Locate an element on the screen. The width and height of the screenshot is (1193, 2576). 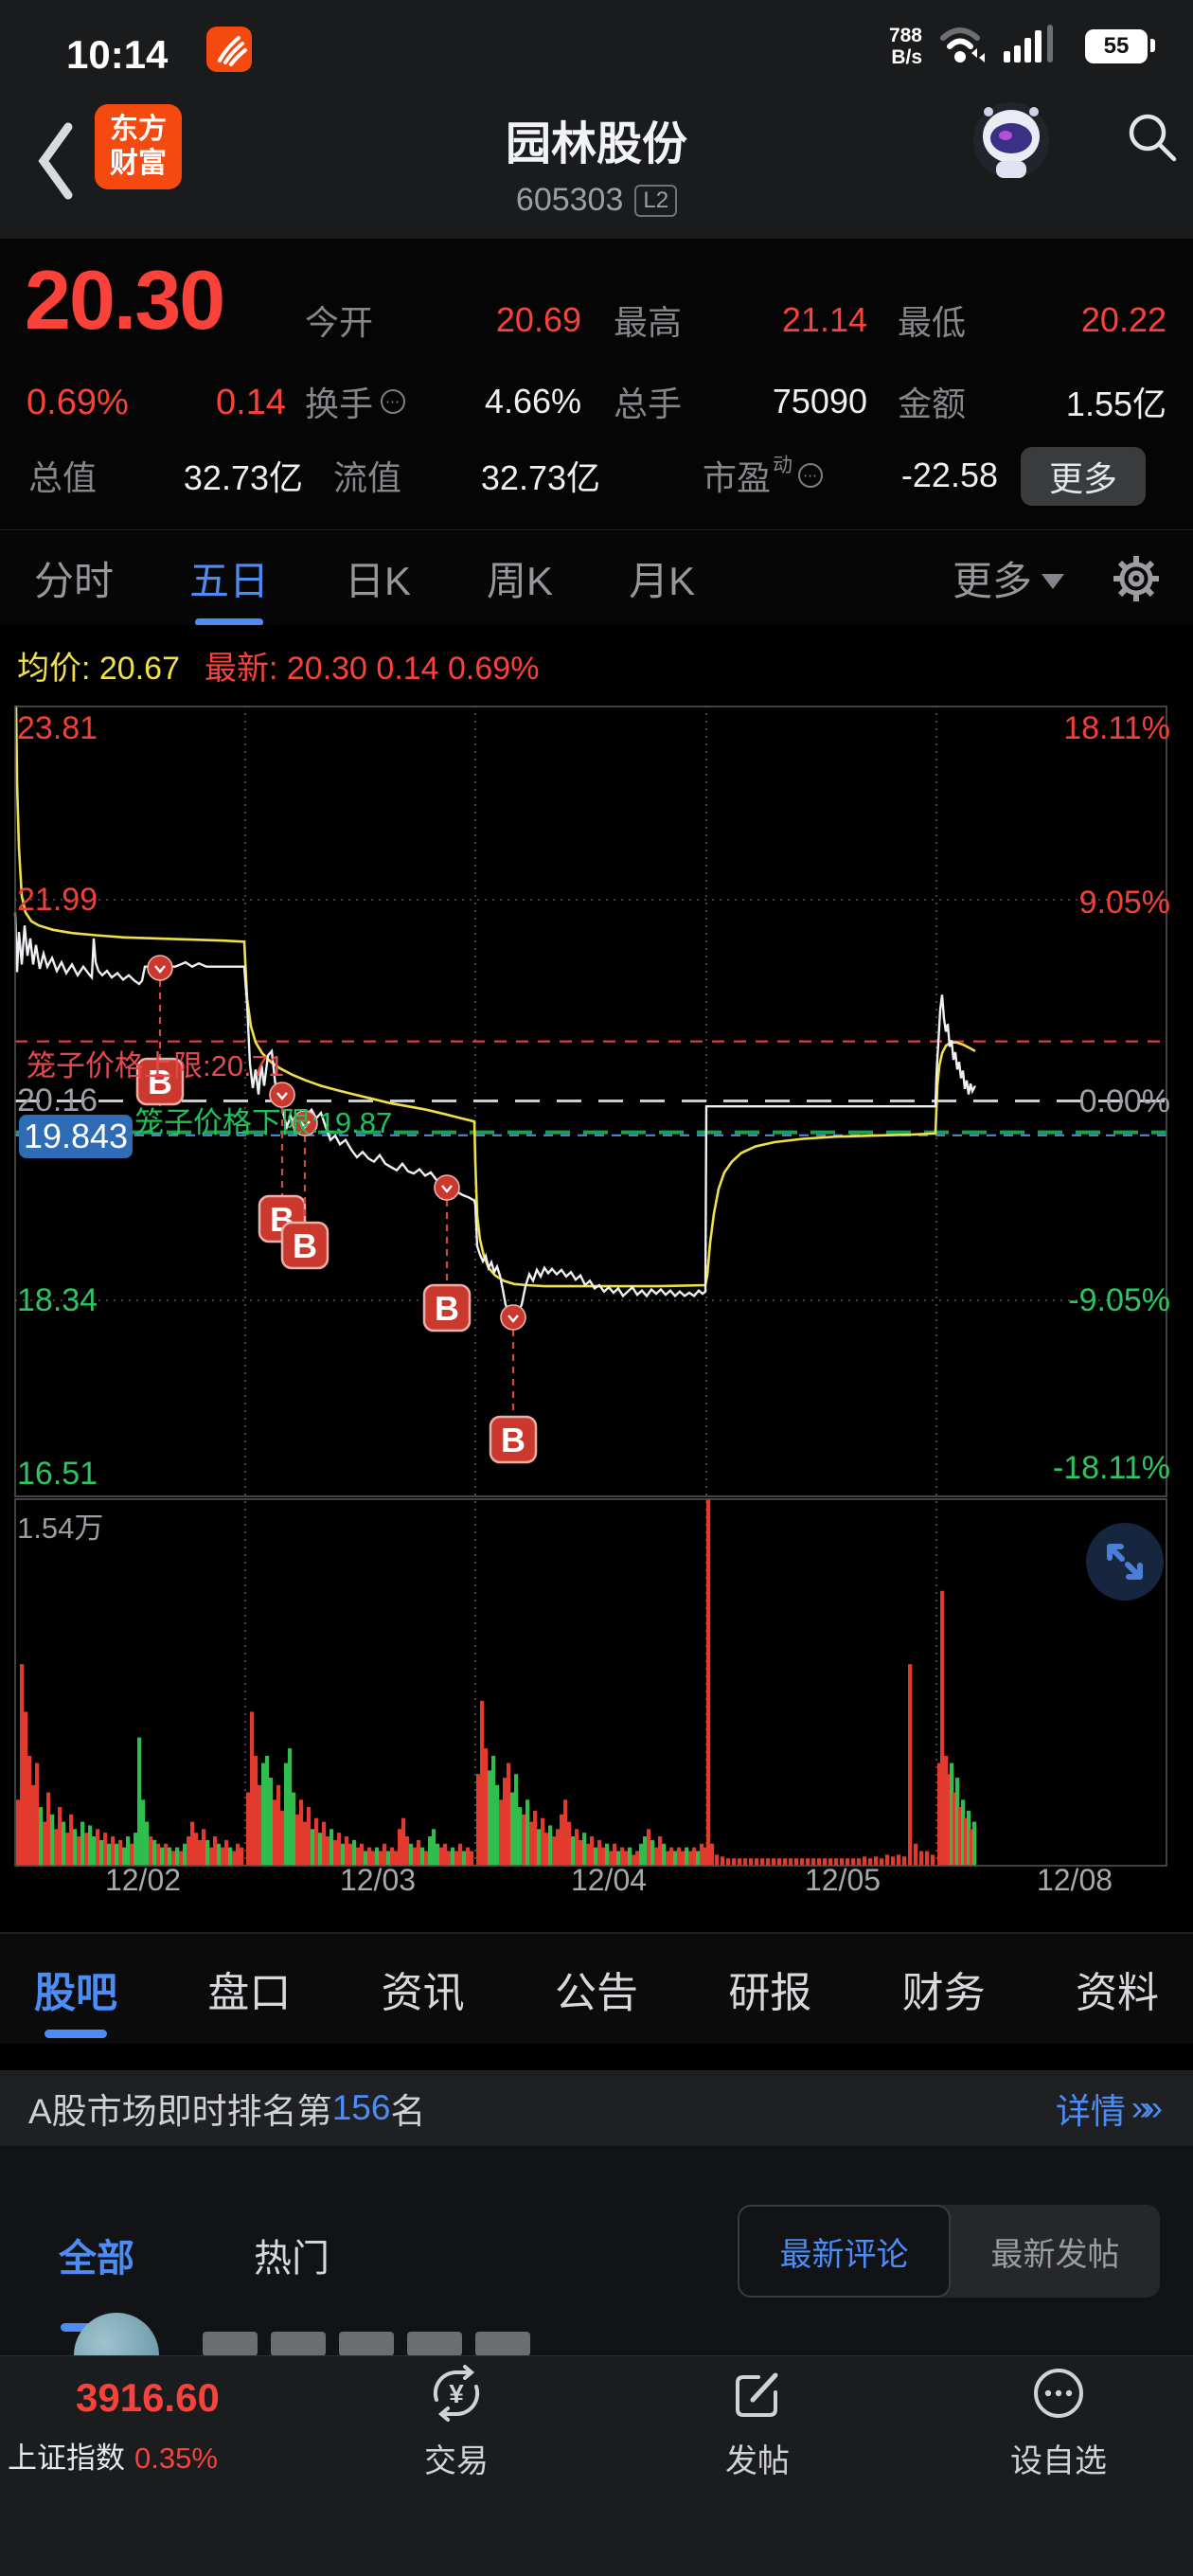
tab-more-dropdown: 更多 is located at coordinates (1008, 578).